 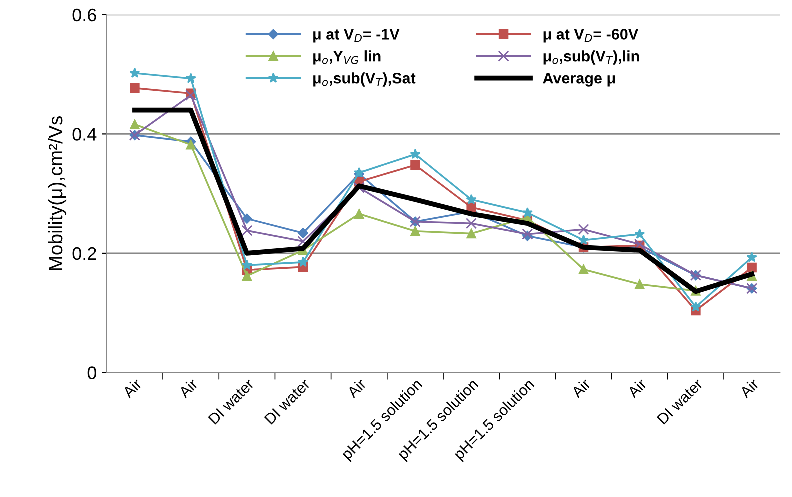 I want to click on legend-label: μ$_{o}$,sub(V$_{T}$),Sat, so click(x=365, y=79).